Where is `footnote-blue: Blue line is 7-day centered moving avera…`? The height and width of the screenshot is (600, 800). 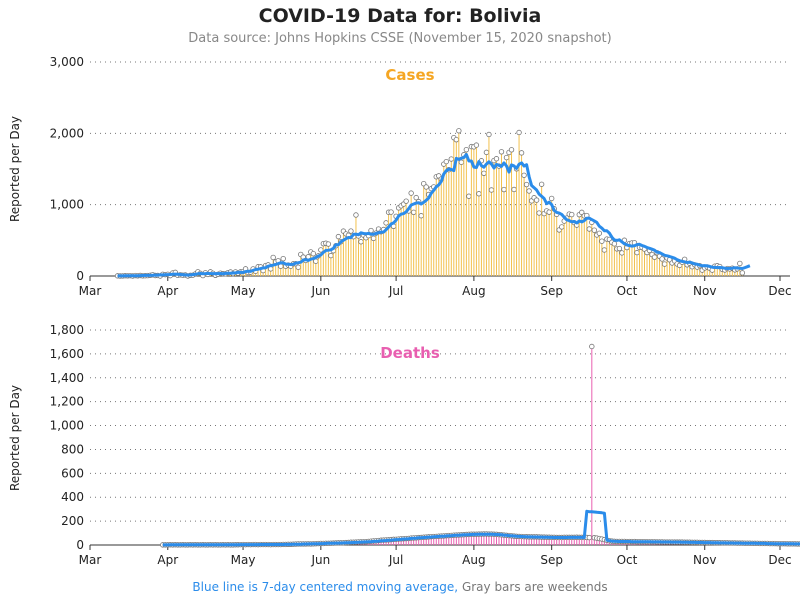
footnote-blue: Blue line is 7-day centered moving avera… is located at coordinates (325, 587).